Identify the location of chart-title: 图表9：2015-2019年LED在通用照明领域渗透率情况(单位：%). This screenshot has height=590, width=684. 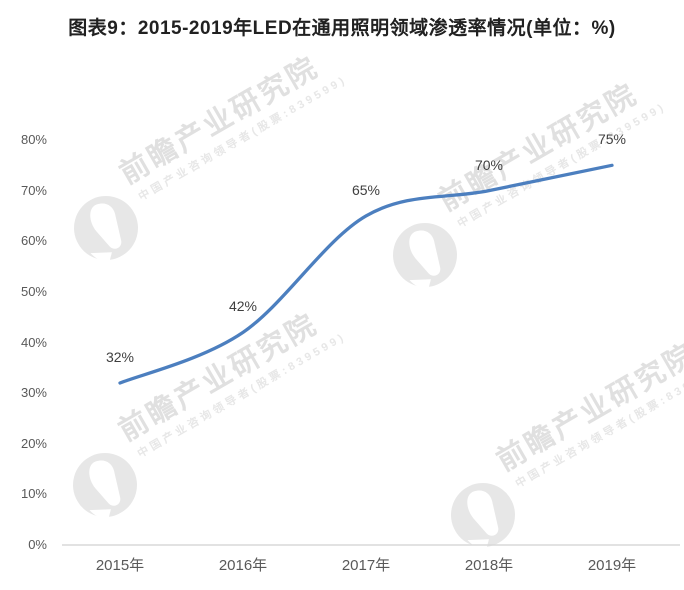
(342, 28).